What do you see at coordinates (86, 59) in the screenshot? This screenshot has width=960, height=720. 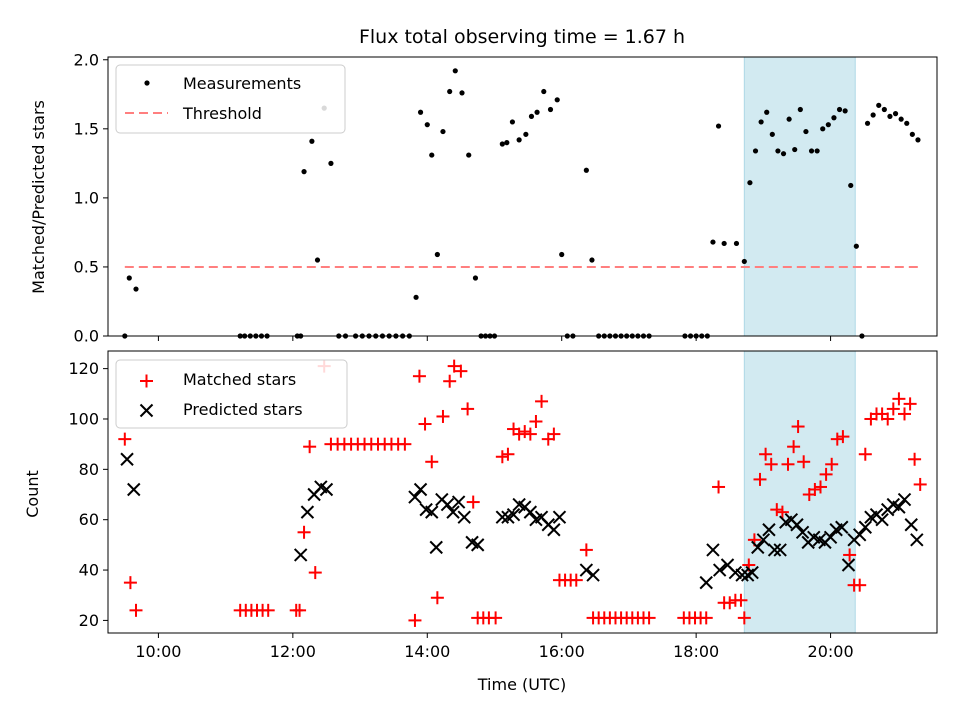 I see `ratio-y-tick-label: 2.0` at bounding box center [86, 59].